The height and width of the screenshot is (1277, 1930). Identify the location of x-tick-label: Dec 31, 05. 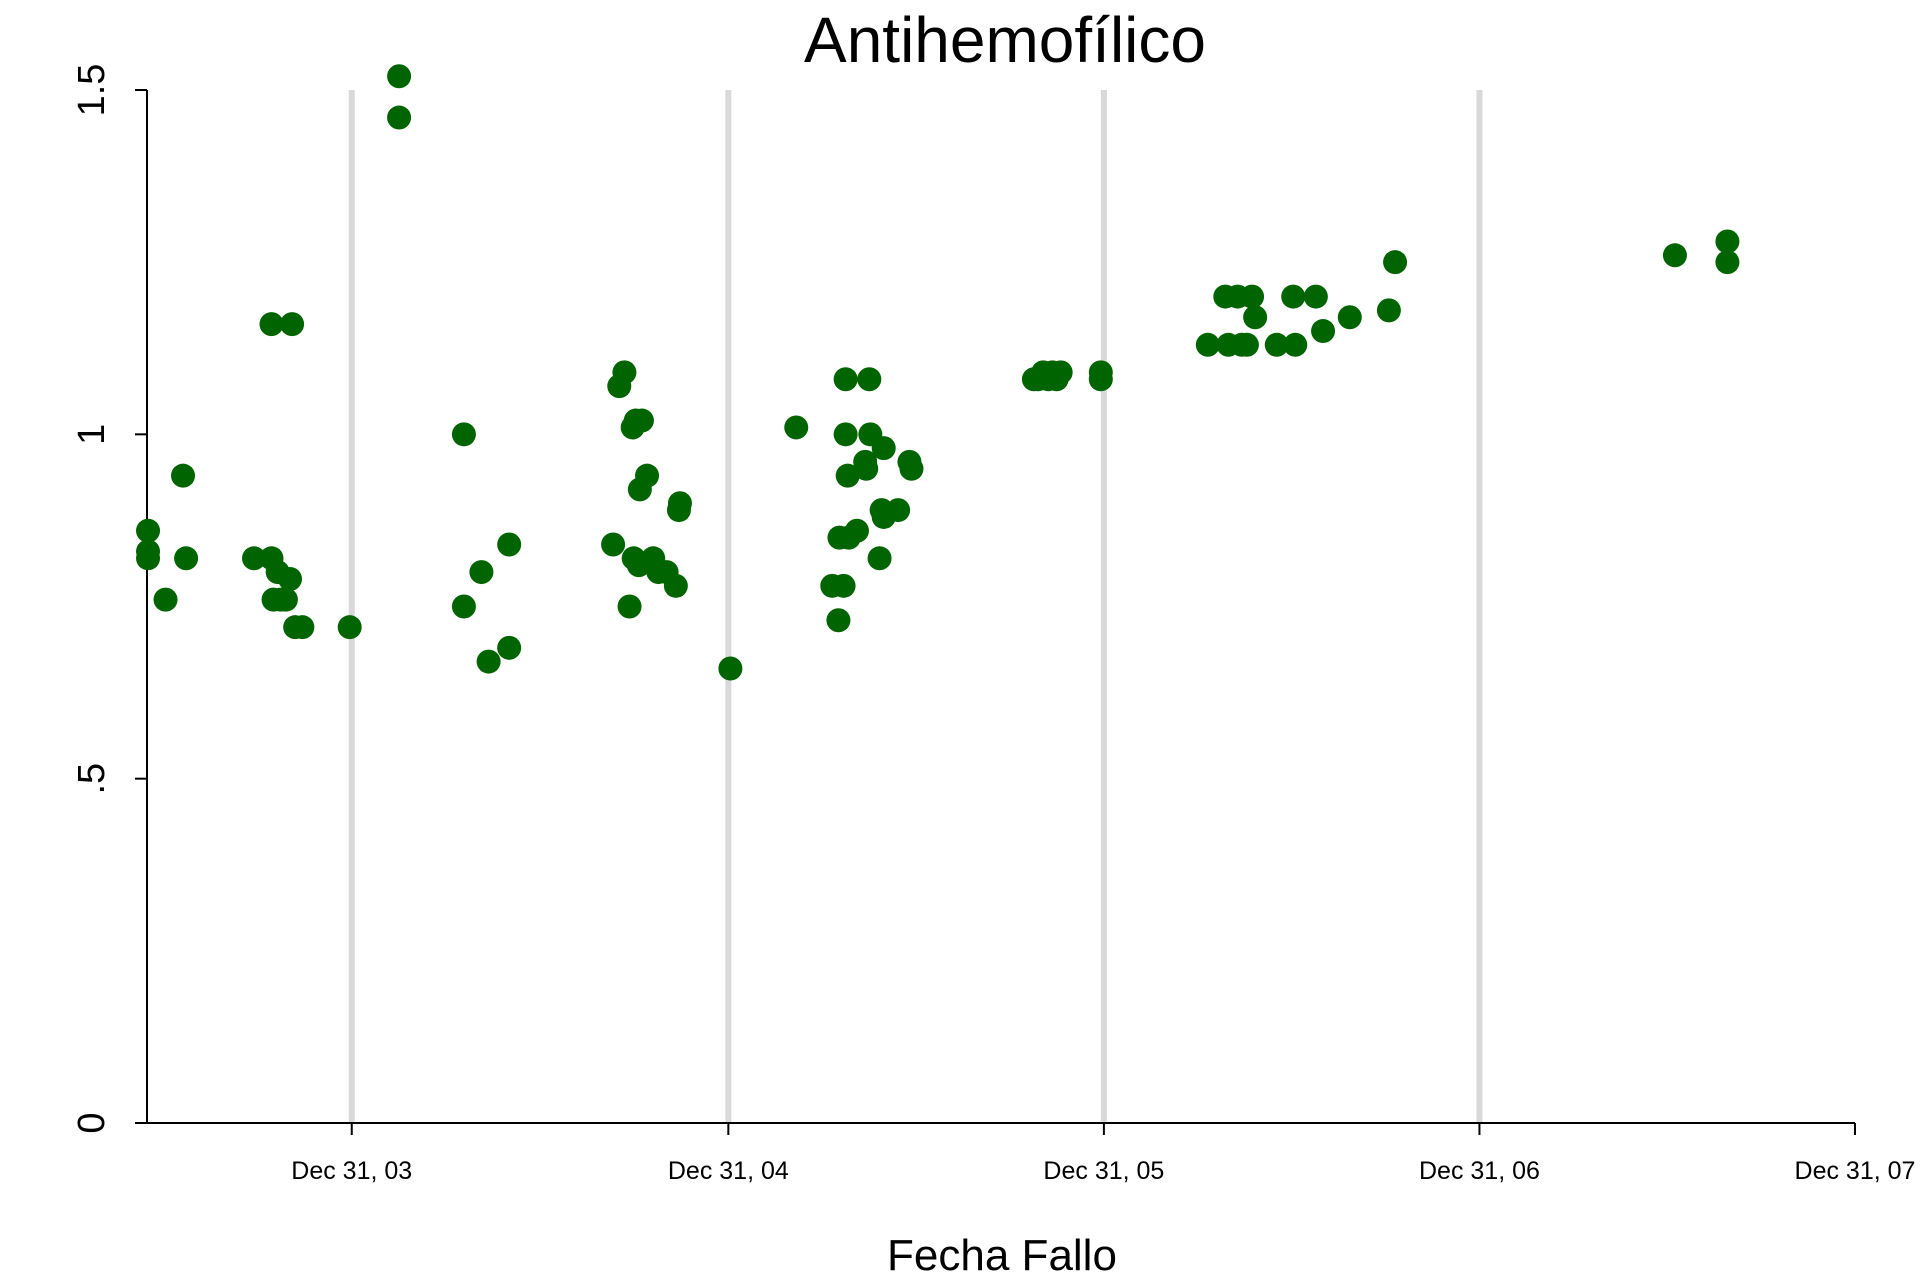
(1103, 1171).